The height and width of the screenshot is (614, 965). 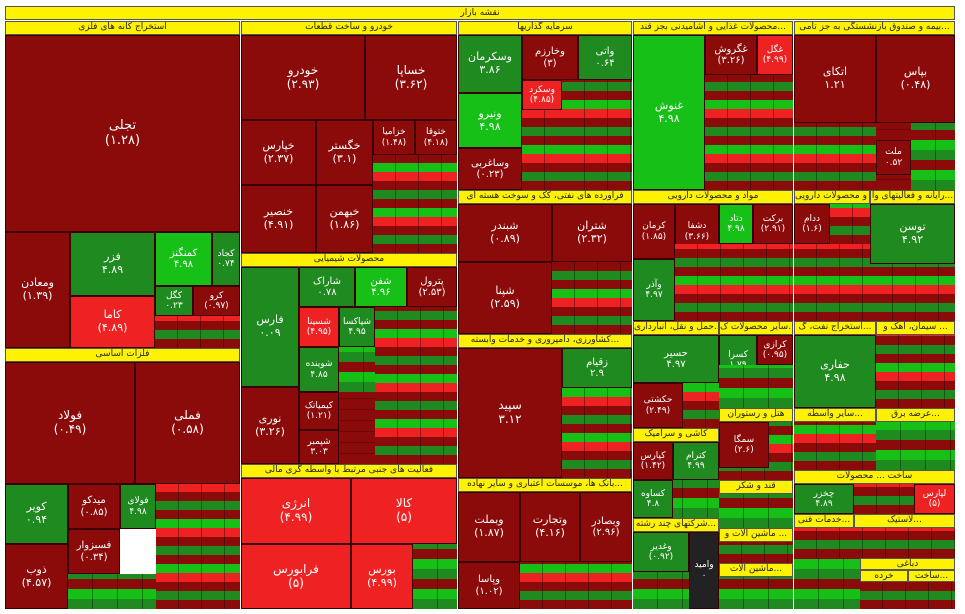 I want to click on tile: وغدیر (۰.۹۲), so click(x=661, y=552).